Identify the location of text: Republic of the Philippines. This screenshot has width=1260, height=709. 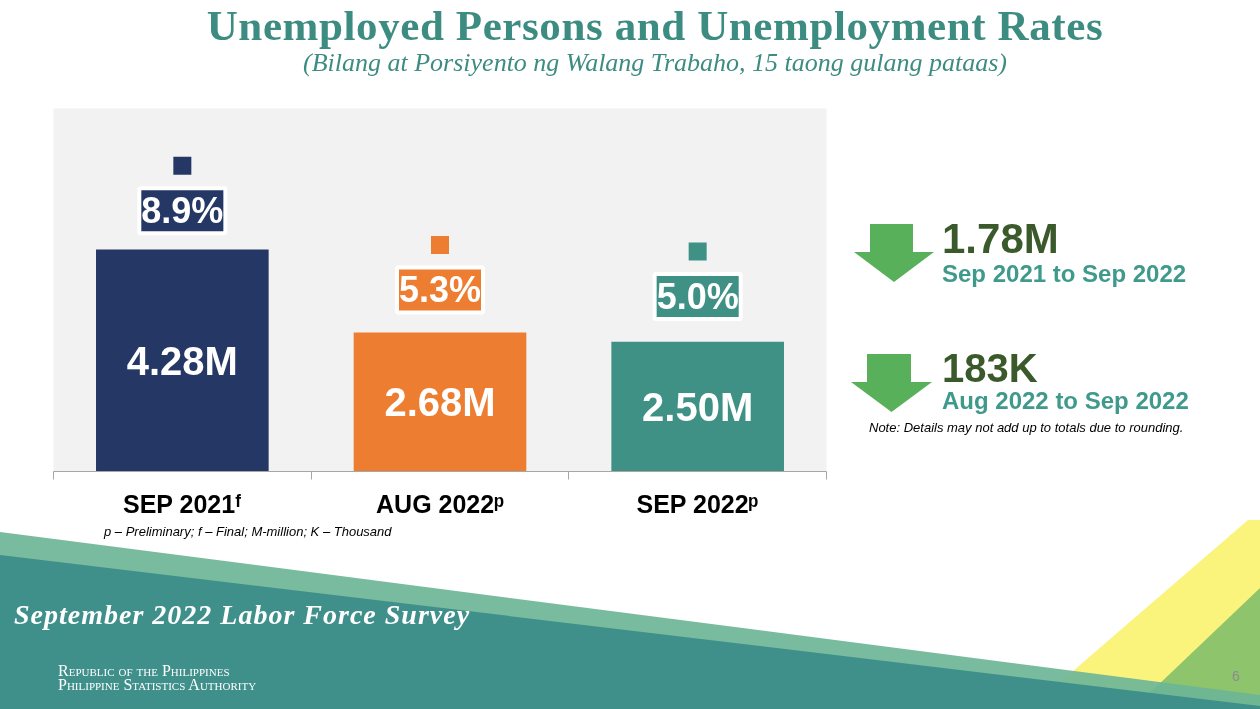
(144, 670).